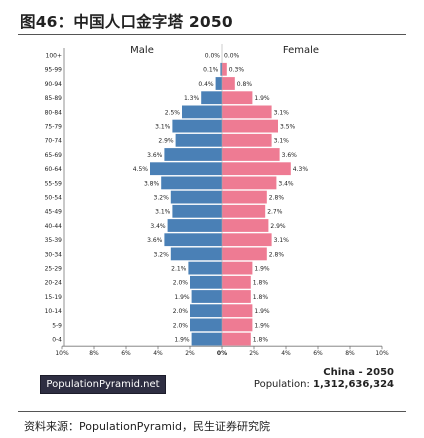 This screenshot has height=438, width=424. I want to click on age-label-55-59: 55-59, so click(54, 183).